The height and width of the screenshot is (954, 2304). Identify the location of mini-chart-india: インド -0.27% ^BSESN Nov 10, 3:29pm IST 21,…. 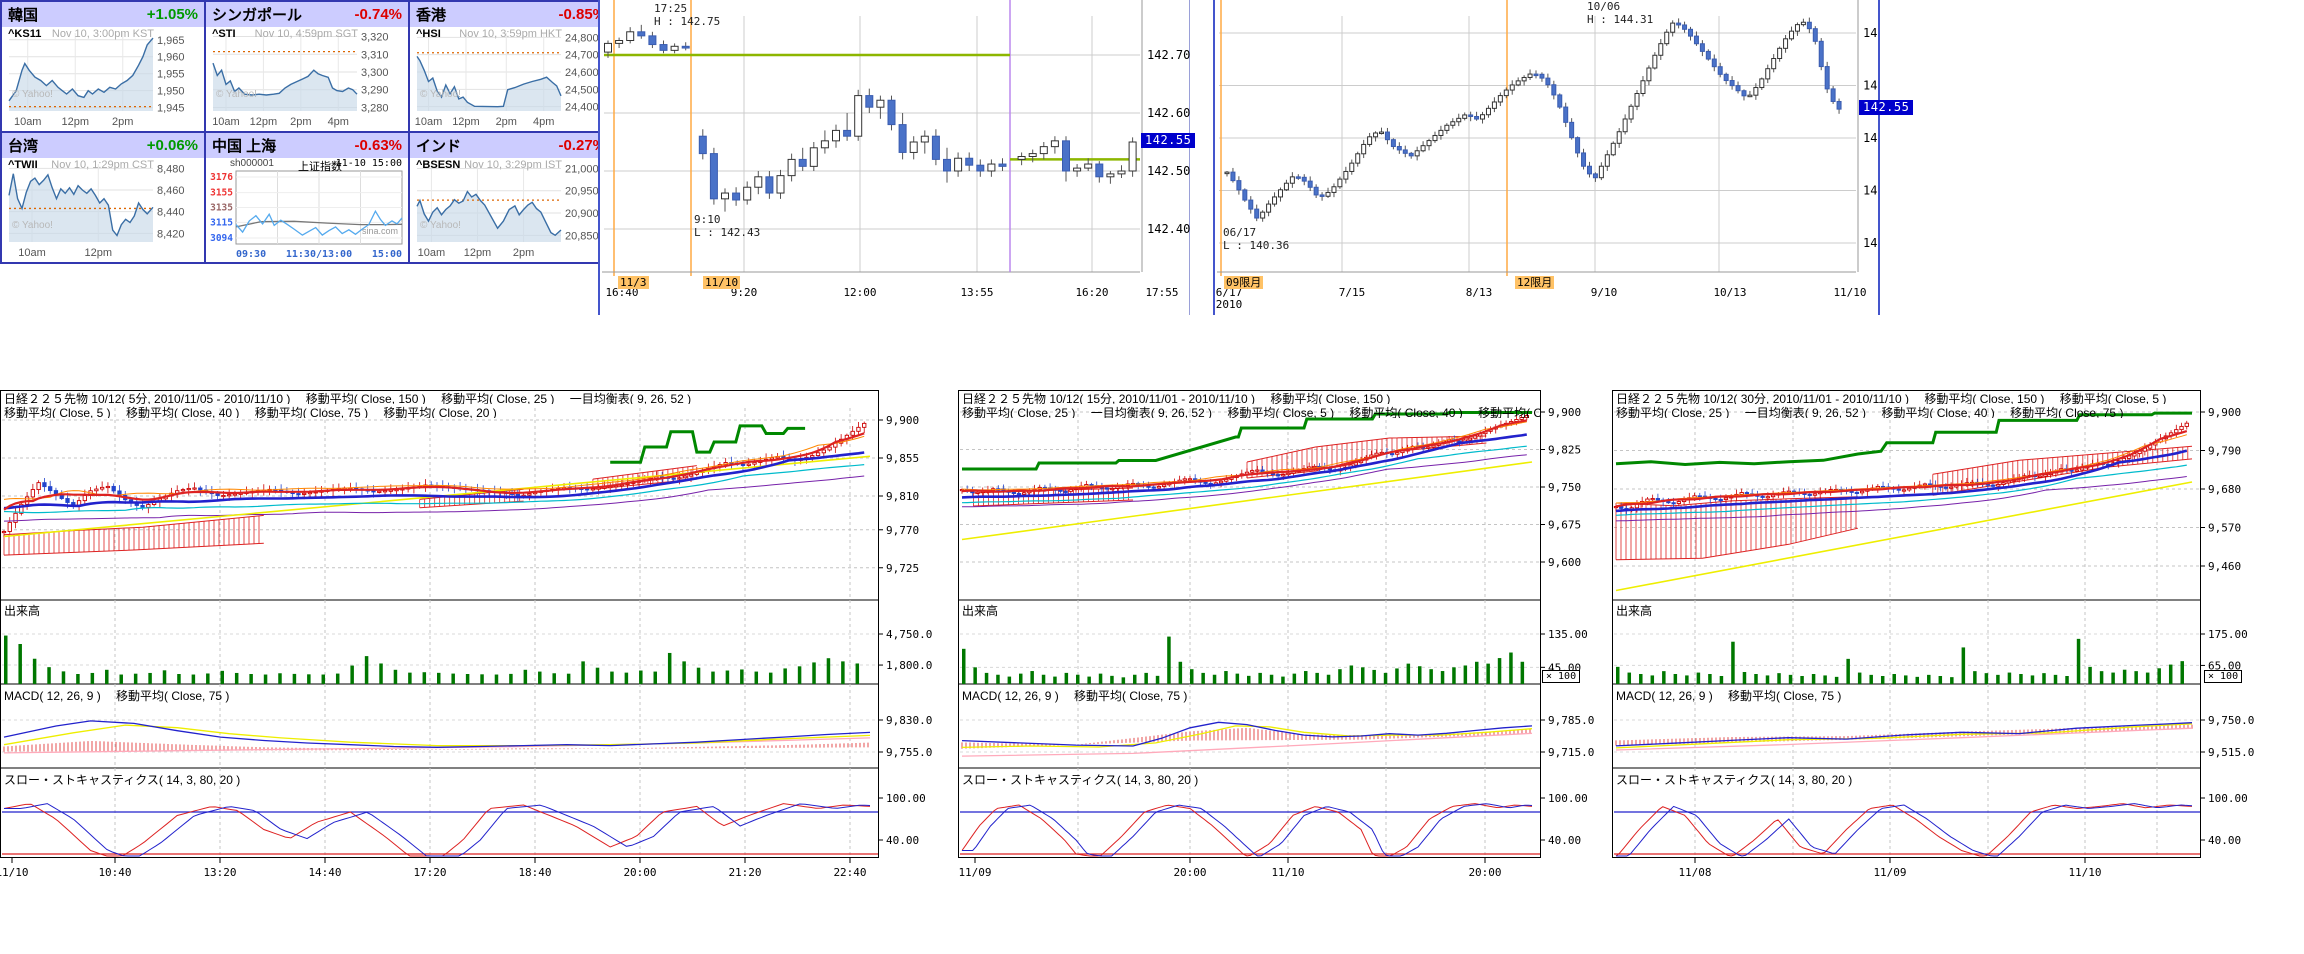
(512, 198).